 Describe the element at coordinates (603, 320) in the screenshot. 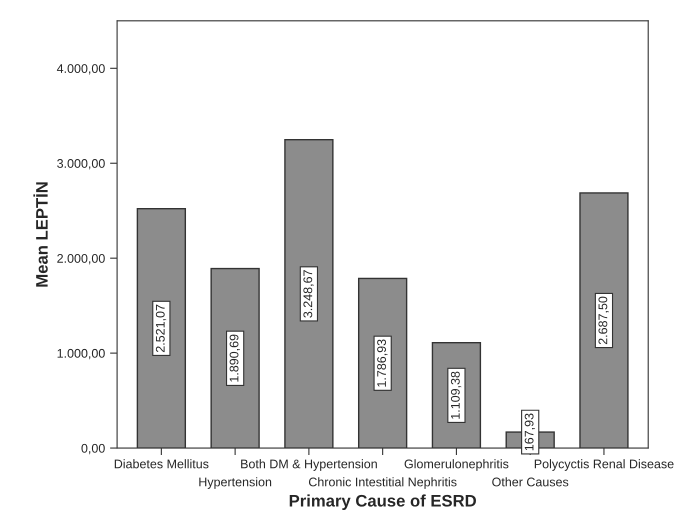

I see `data-label: 2.687,50` at that location.